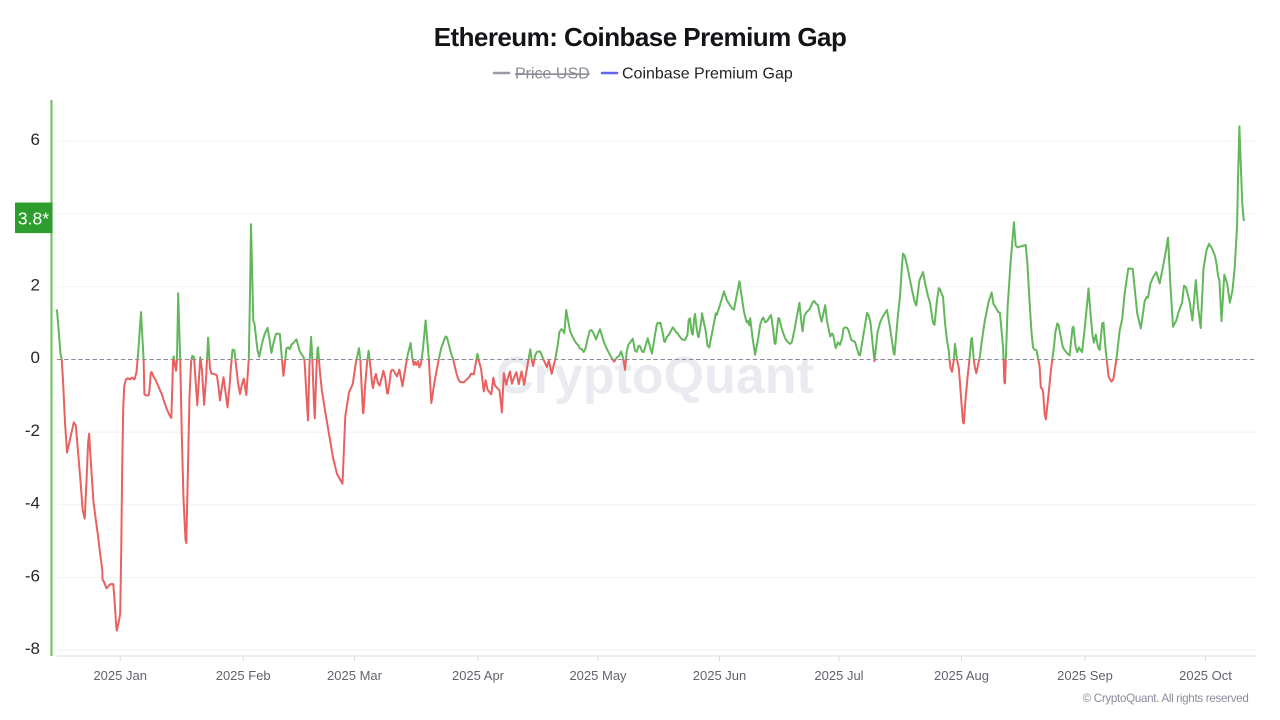 This screenshot has height=720, width=1280. What do you see at coordinates (1205, 675) in the screenshot?
I see `svg-text: 2025 Oct` at bounding box center [1205, 675].